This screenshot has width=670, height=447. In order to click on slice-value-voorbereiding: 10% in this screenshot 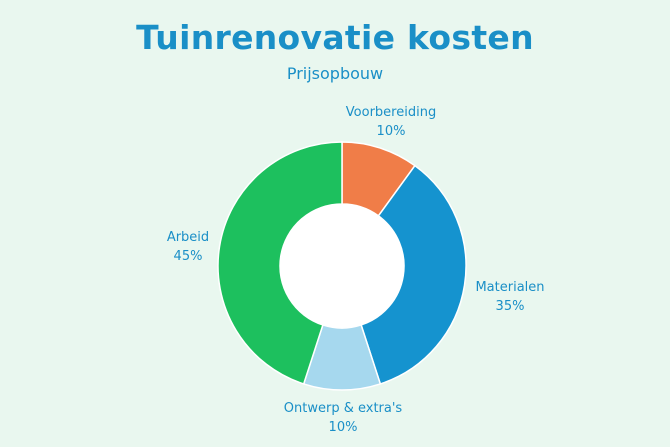, I will do `click(391, 131)`.